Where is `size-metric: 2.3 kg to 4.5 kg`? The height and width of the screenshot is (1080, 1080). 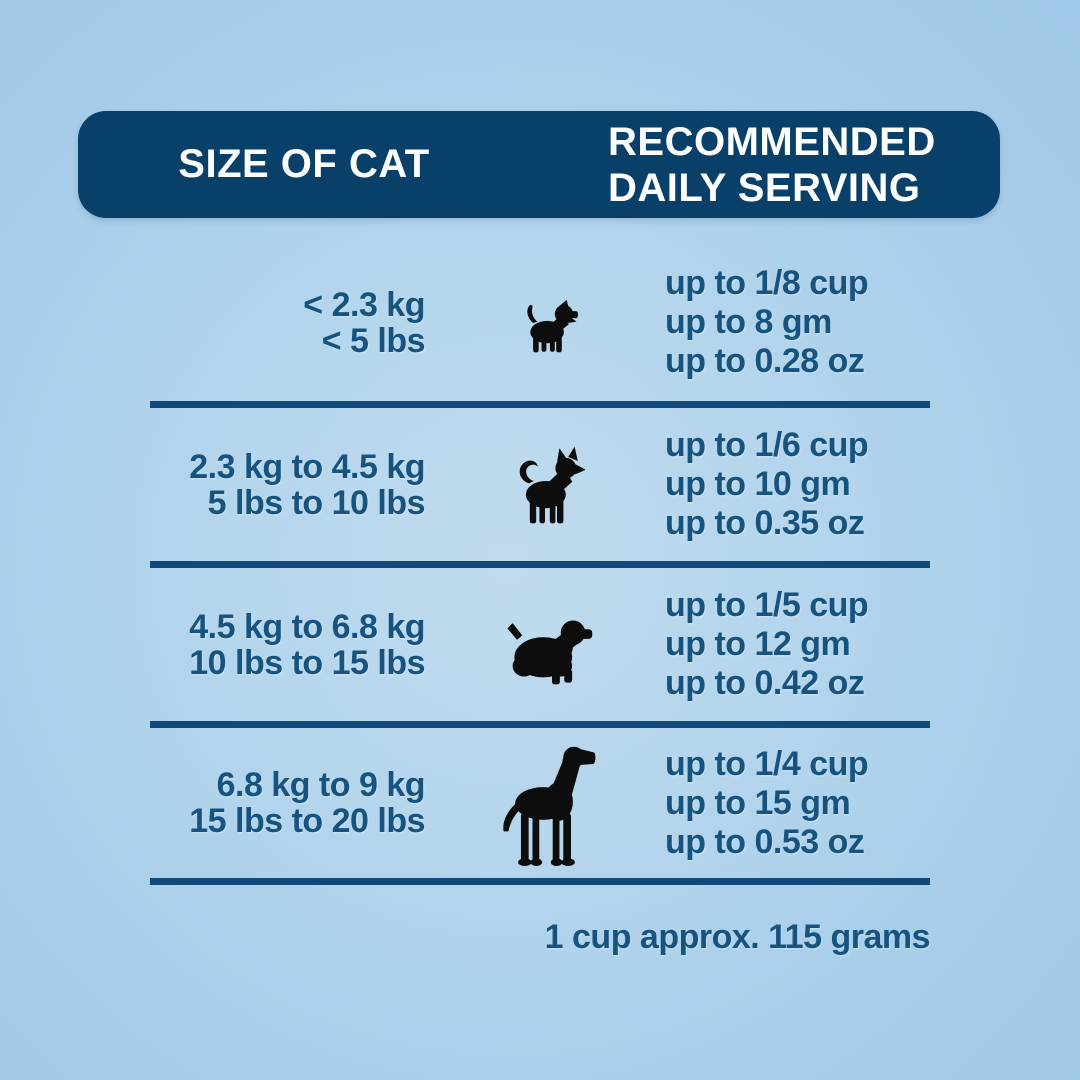 size-metric: 2.3 kg to 4.5 kg is located at coordinates (307, 466).